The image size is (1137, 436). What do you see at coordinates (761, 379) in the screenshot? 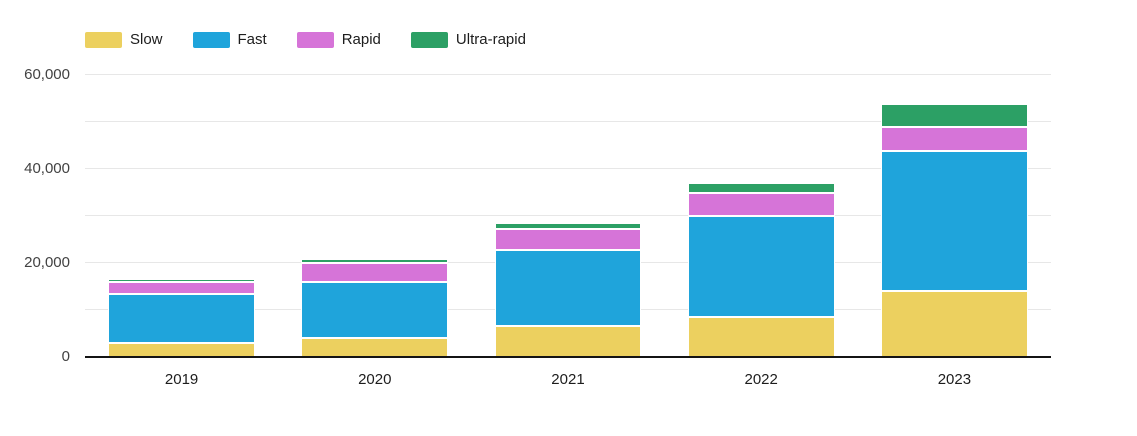
I see `x-axis-label: 2022` at bounding box center [761, 379].